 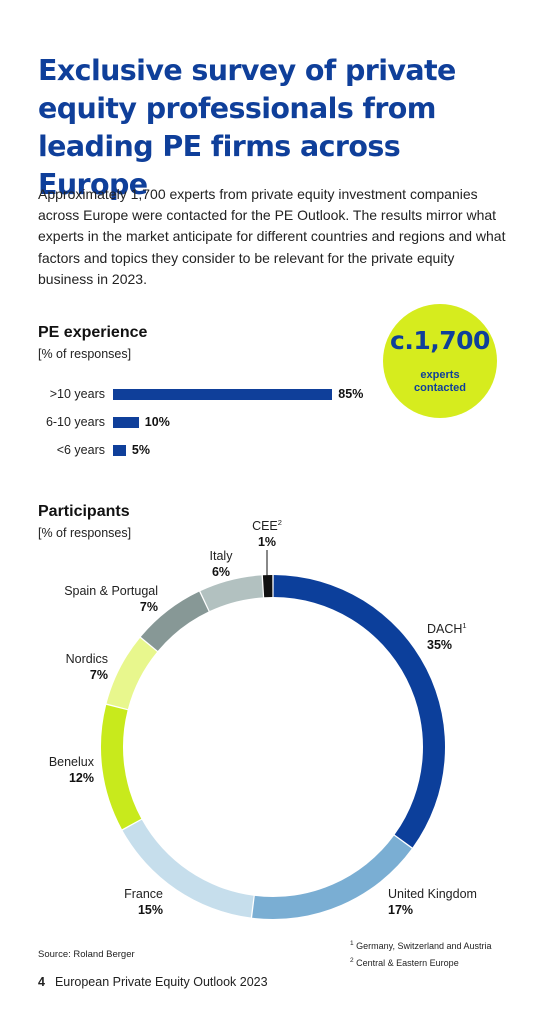 I want to click on experience-title: PE experience, so click(x=93, y=332).